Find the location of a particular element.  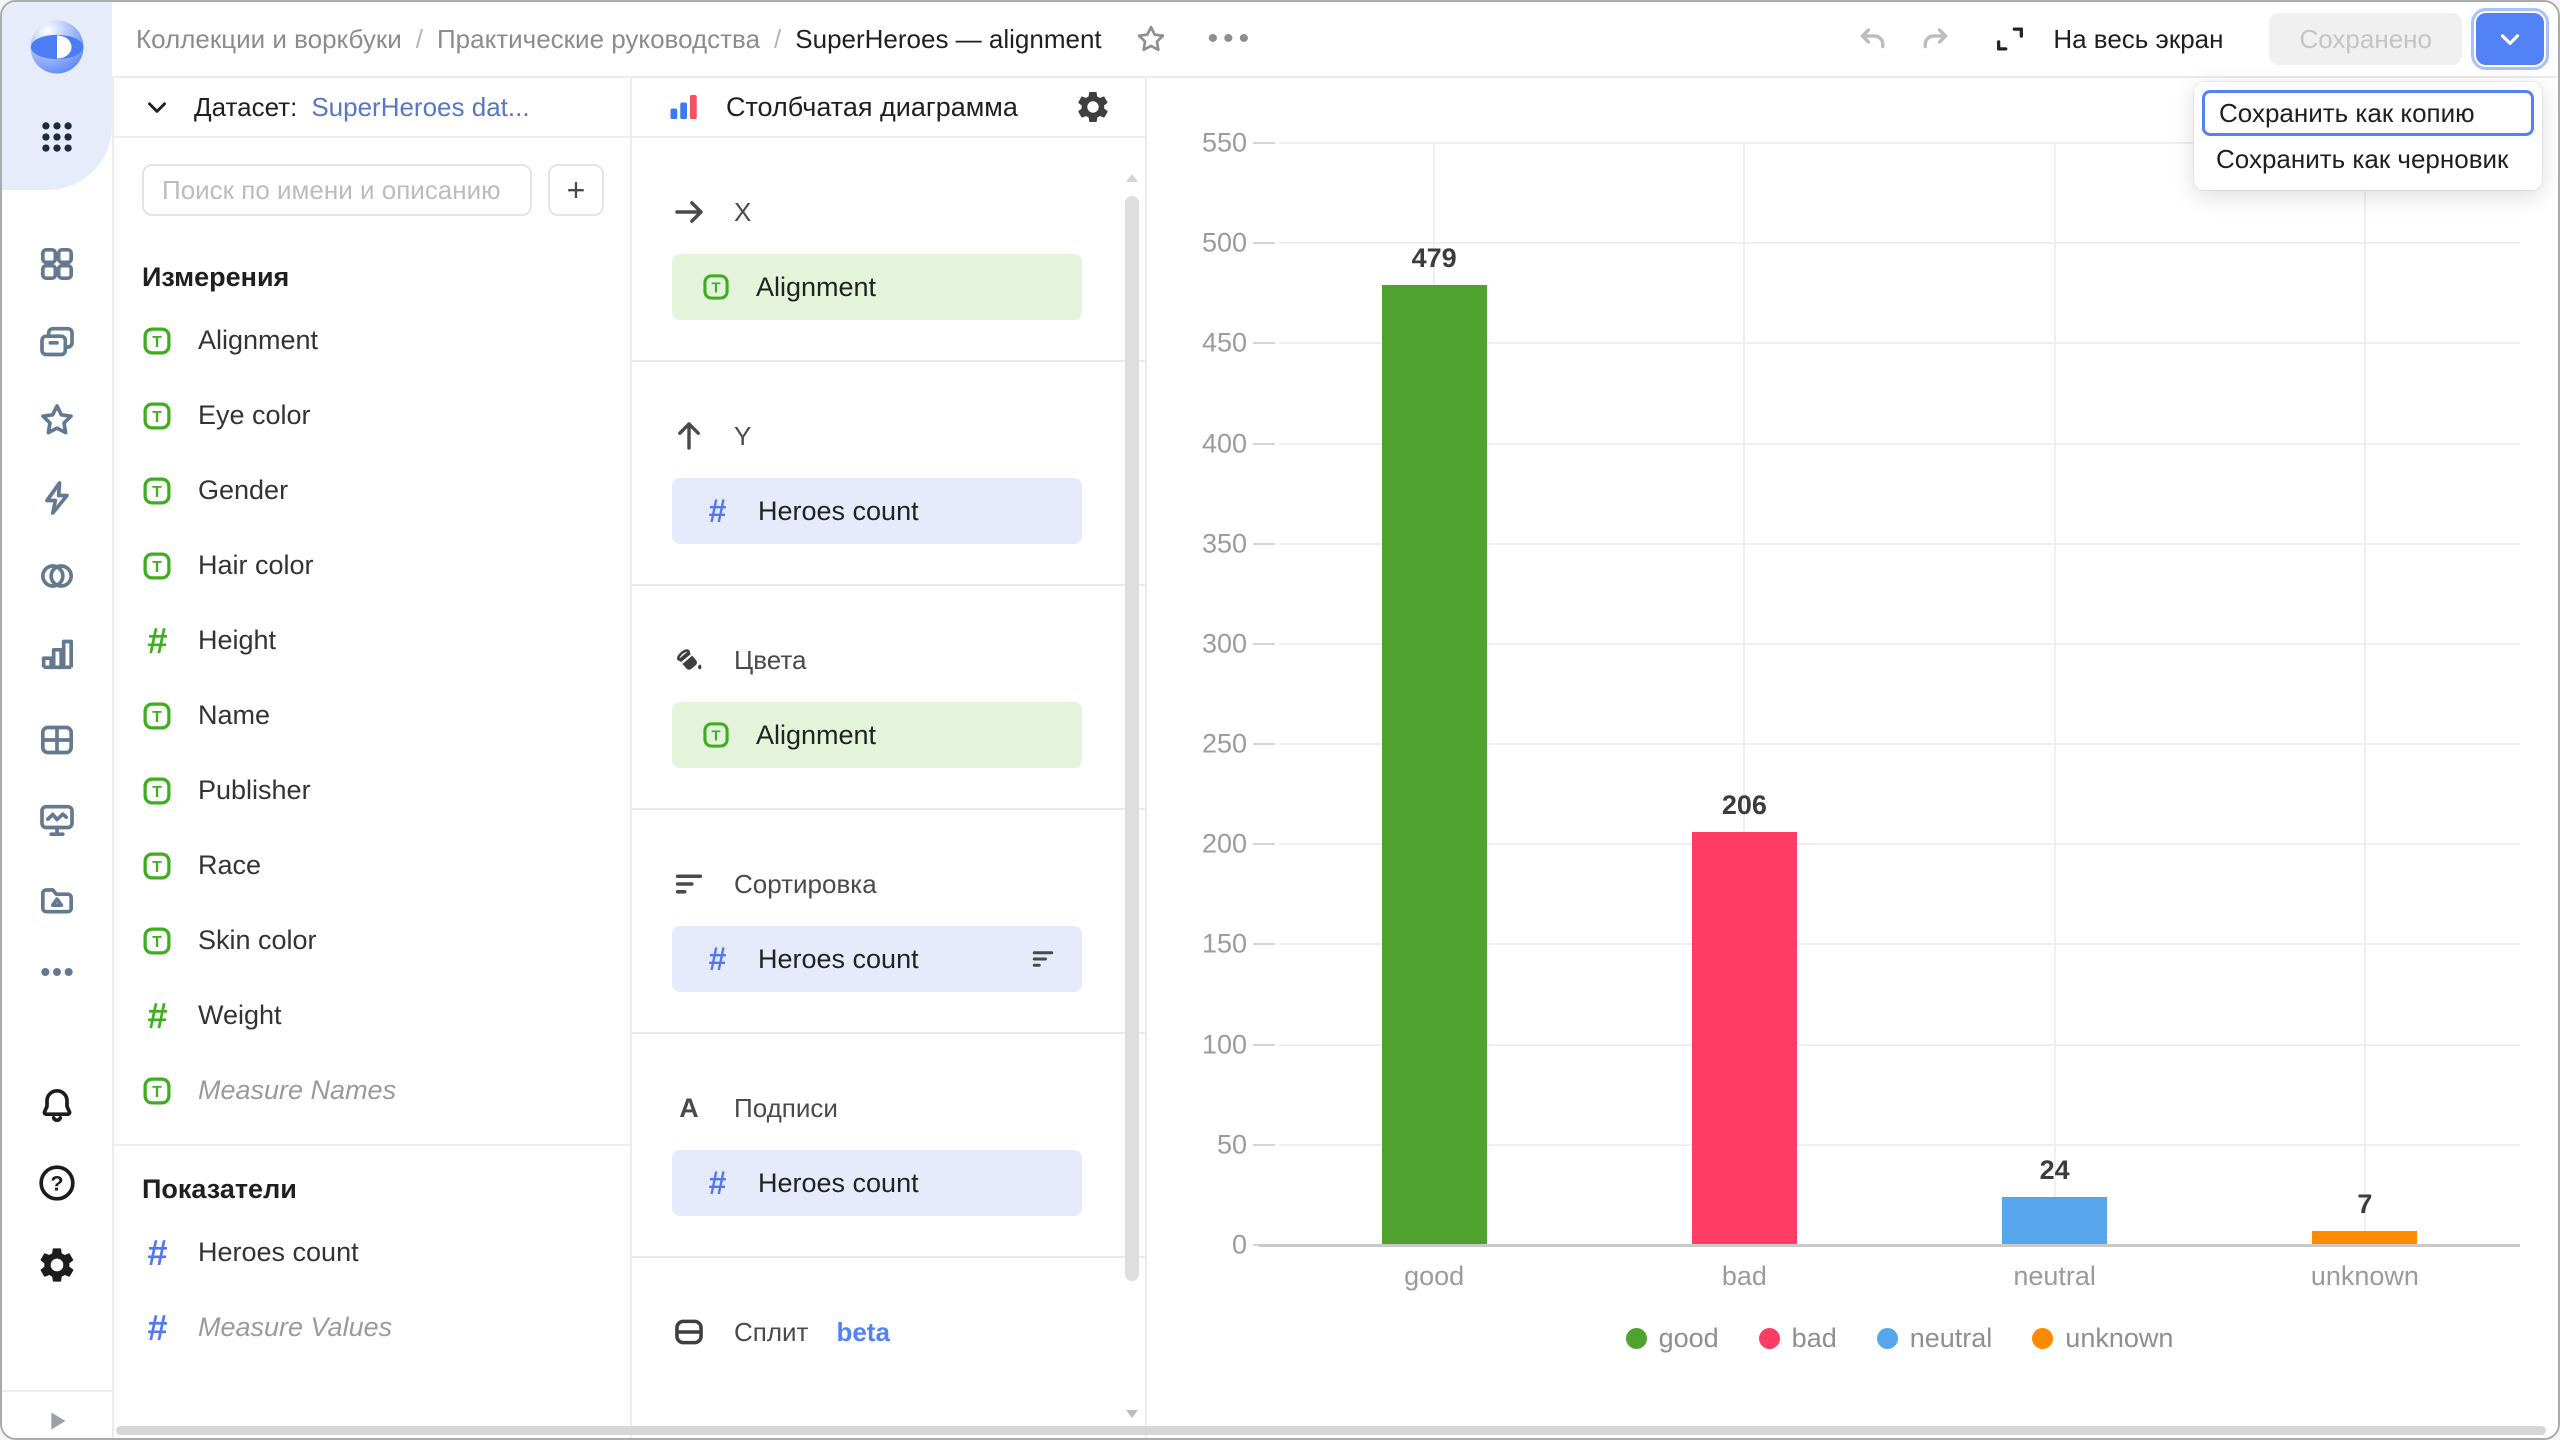

datasets-icon is located at coordinates (57, 576).